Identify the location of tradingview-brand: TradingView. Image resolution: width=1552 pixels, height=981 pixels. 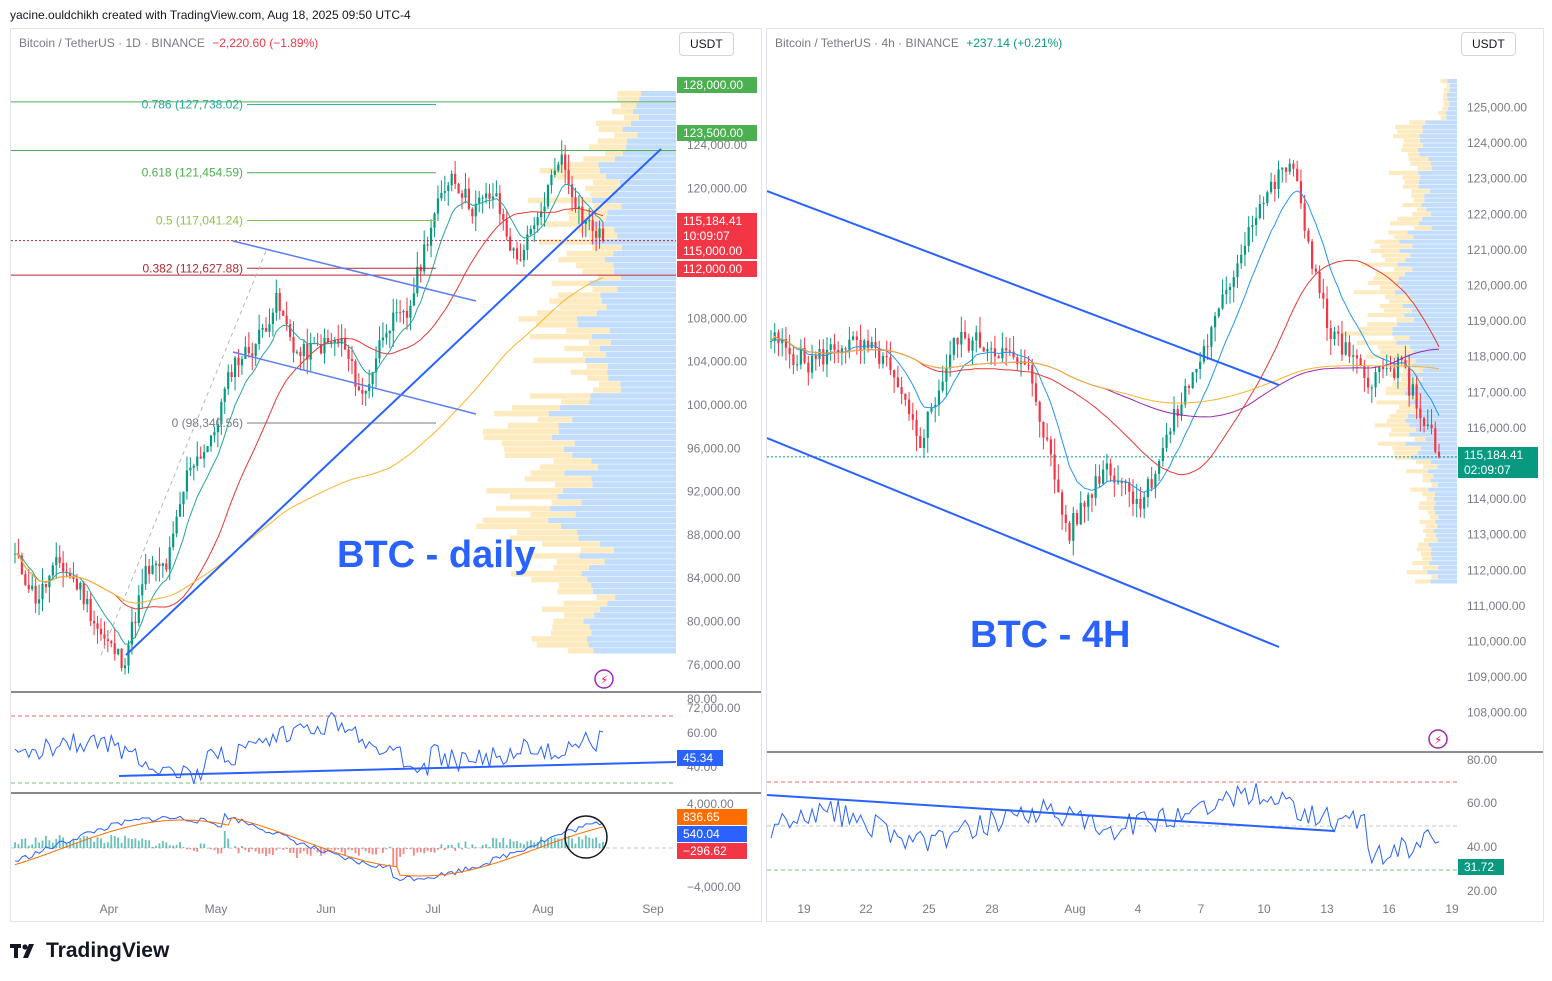
(89, 951).